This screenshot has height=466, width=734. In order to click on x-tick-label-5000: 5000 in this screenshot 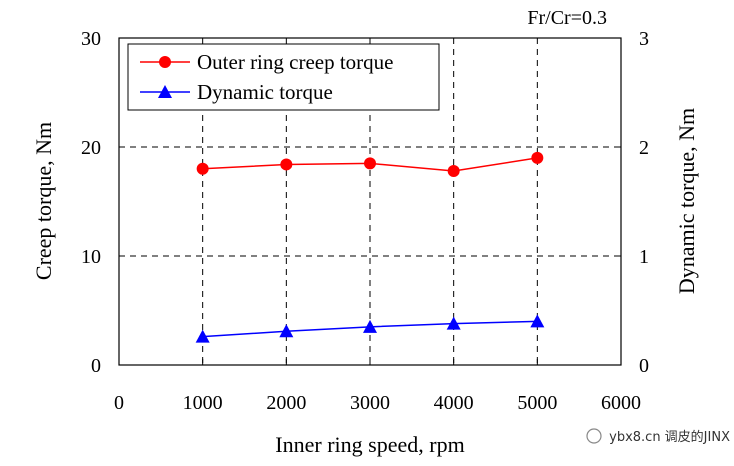, I will do `click(537, 403)`.